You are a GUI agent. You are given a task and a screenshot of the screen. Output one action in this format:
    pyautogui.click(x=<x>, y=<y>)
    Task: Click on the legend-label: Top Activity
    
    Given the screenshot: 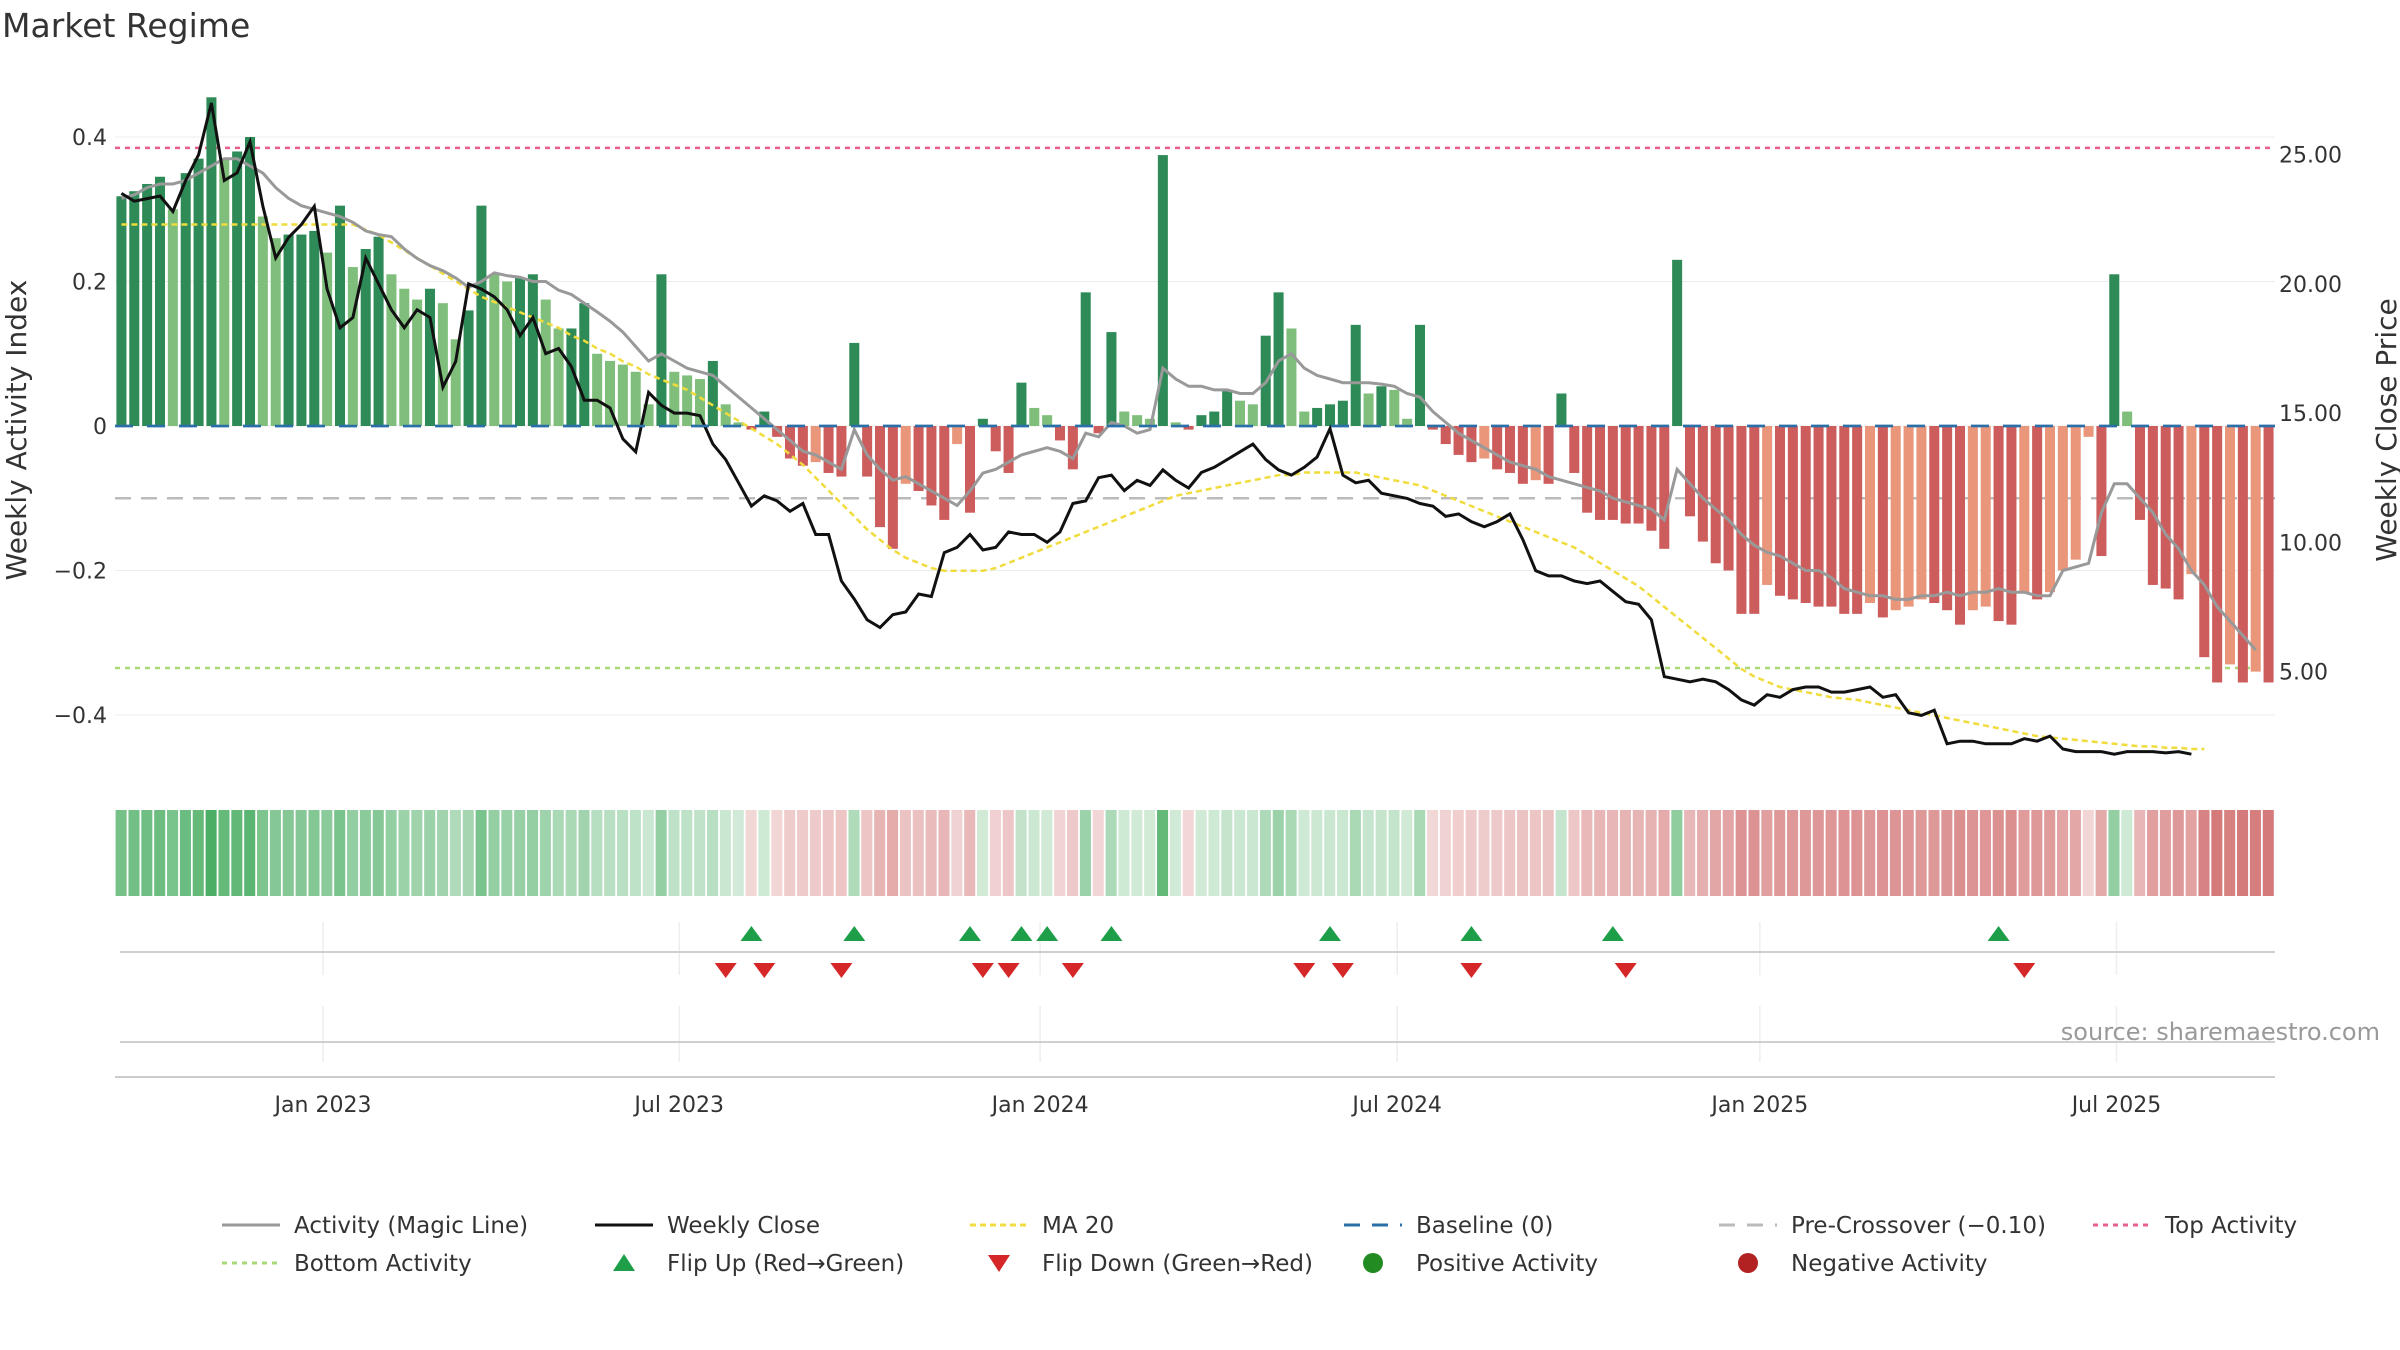 What is the action you would take?
    pyautogui.click(x=2230, y=1226)
    